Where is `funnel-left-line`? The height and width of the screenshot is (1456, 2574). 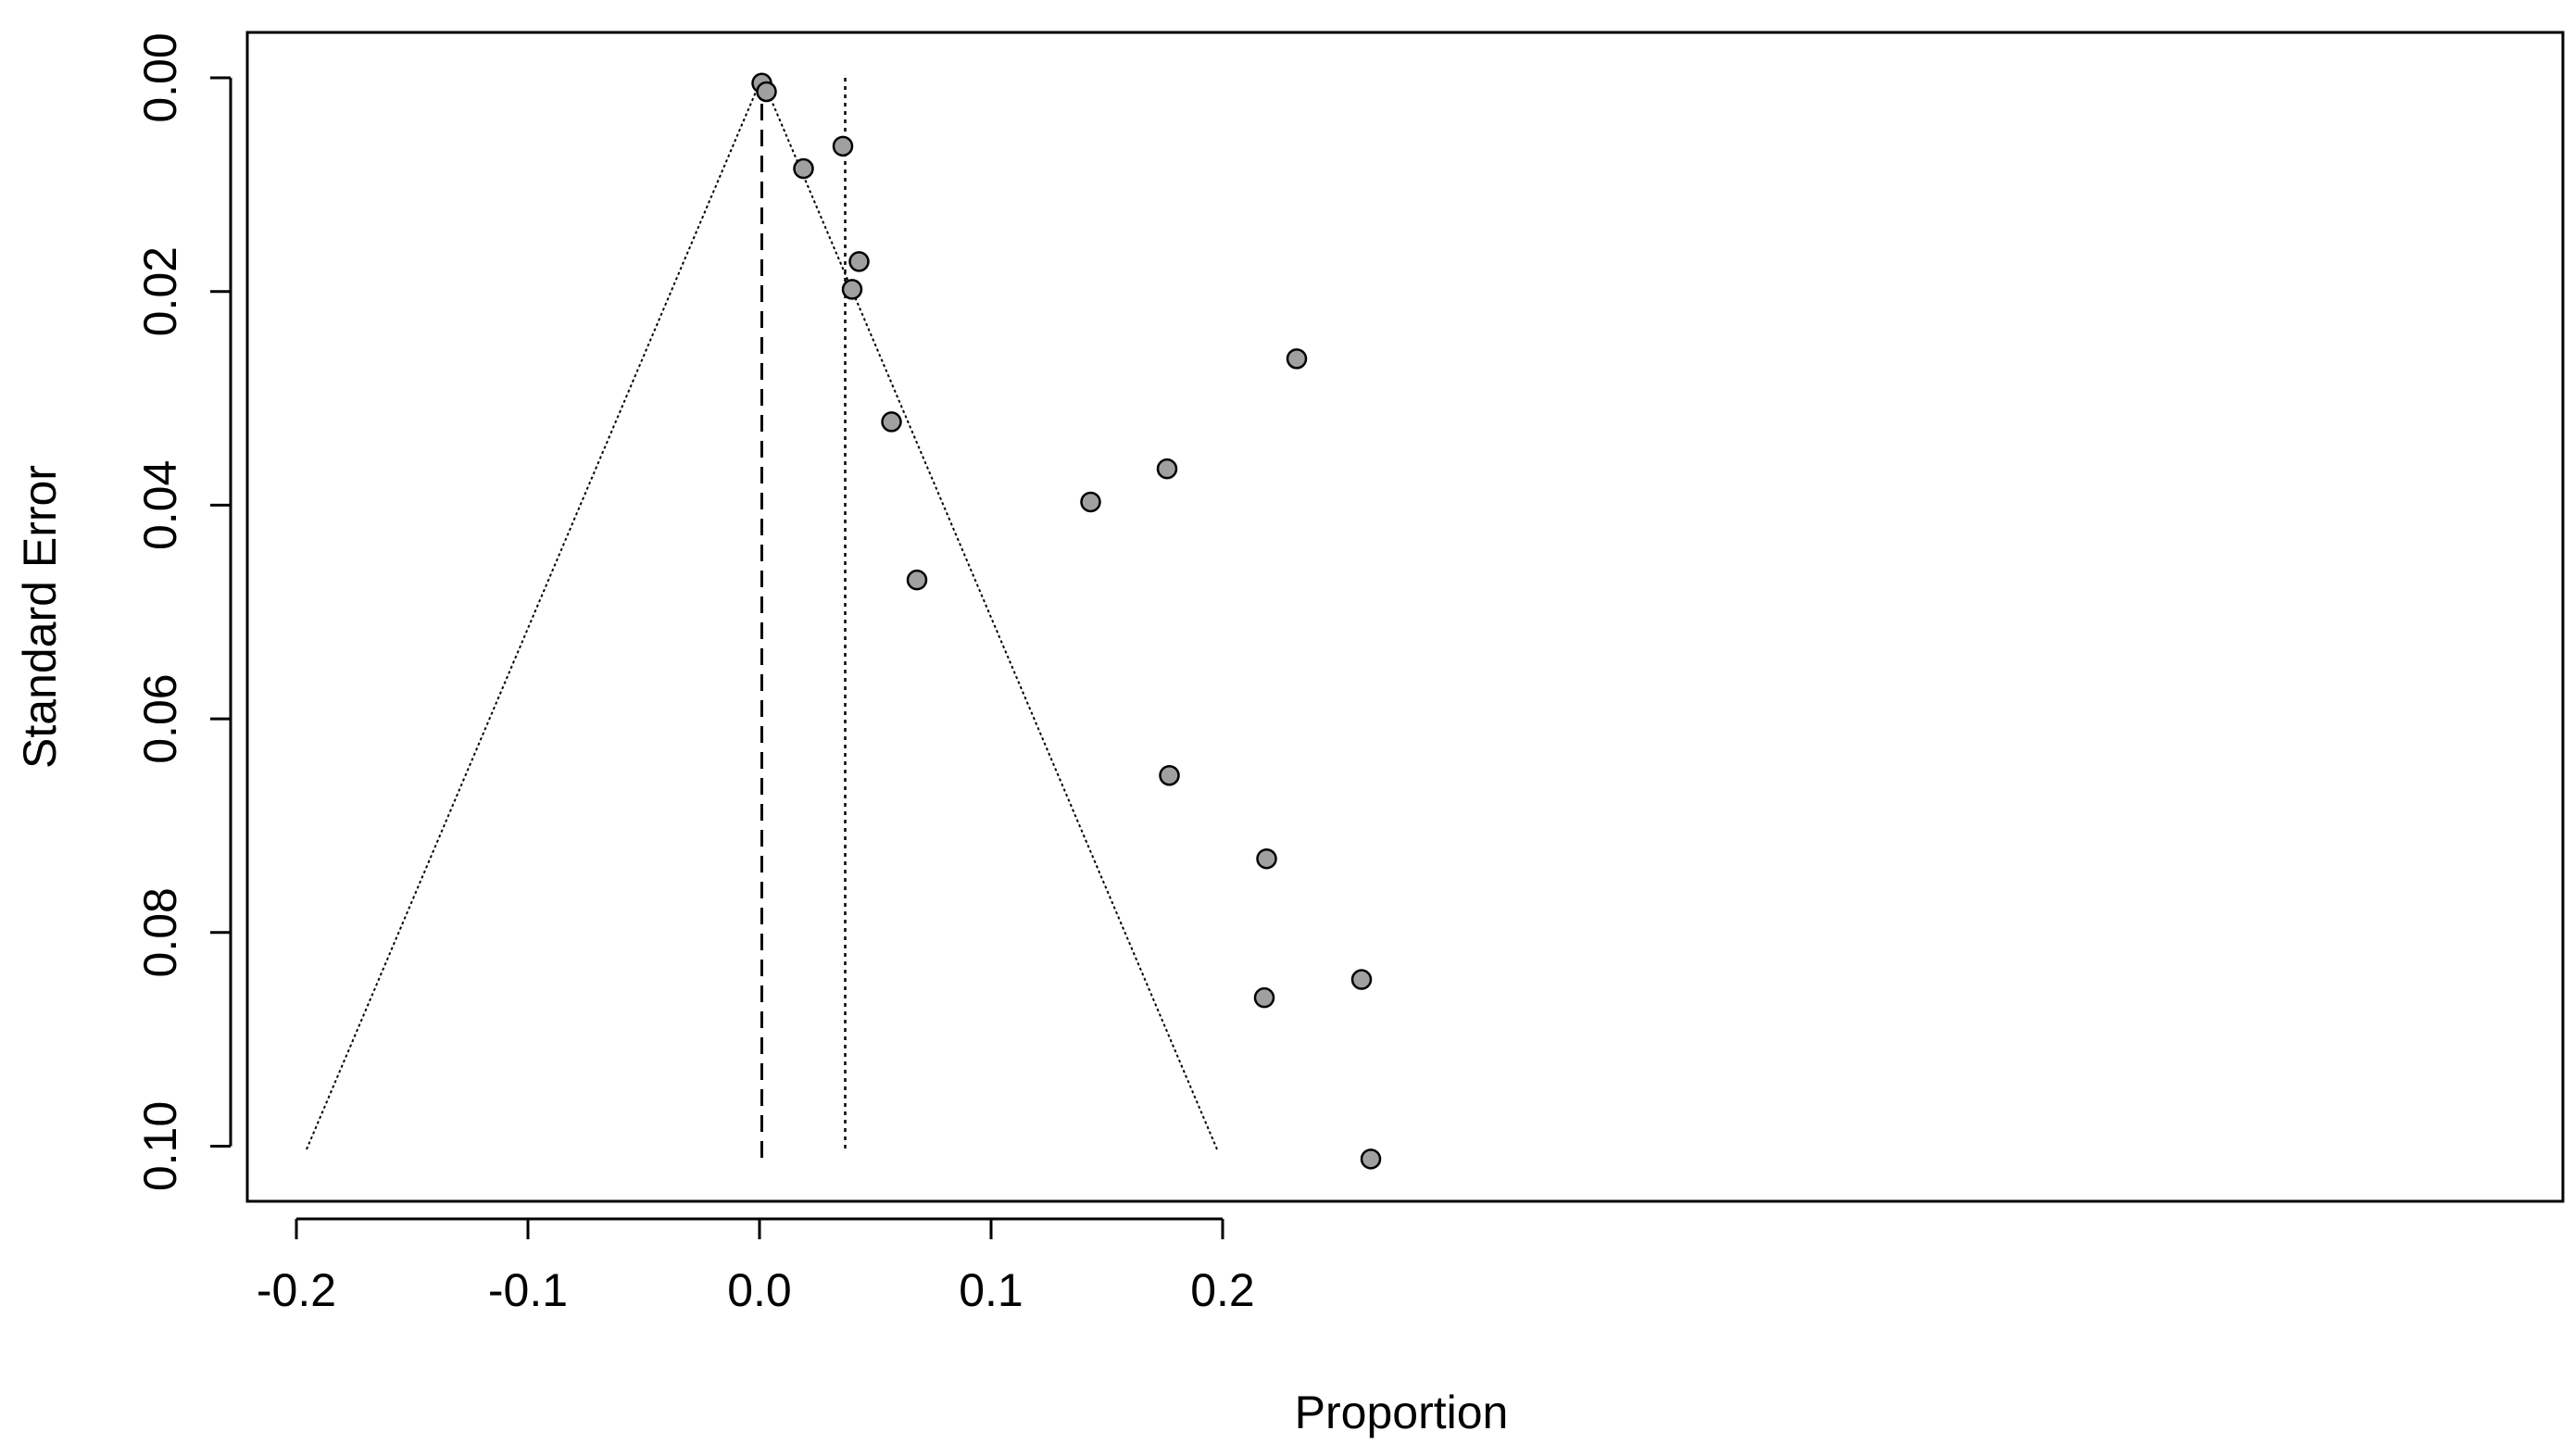 funnel-left-line is located at coordinates (534, 614).